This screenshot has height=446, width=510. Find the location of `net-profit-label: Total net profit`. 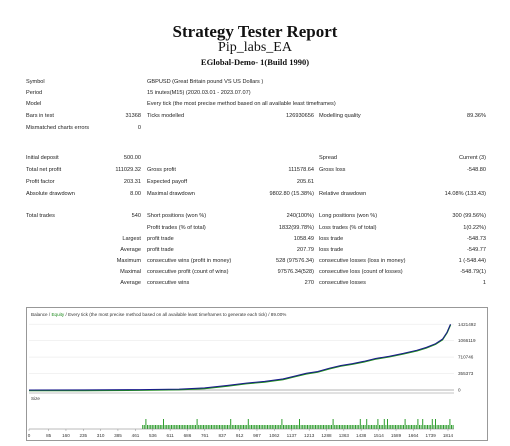

net-profit-label: Total net profit is located at coordinates (44, 170).